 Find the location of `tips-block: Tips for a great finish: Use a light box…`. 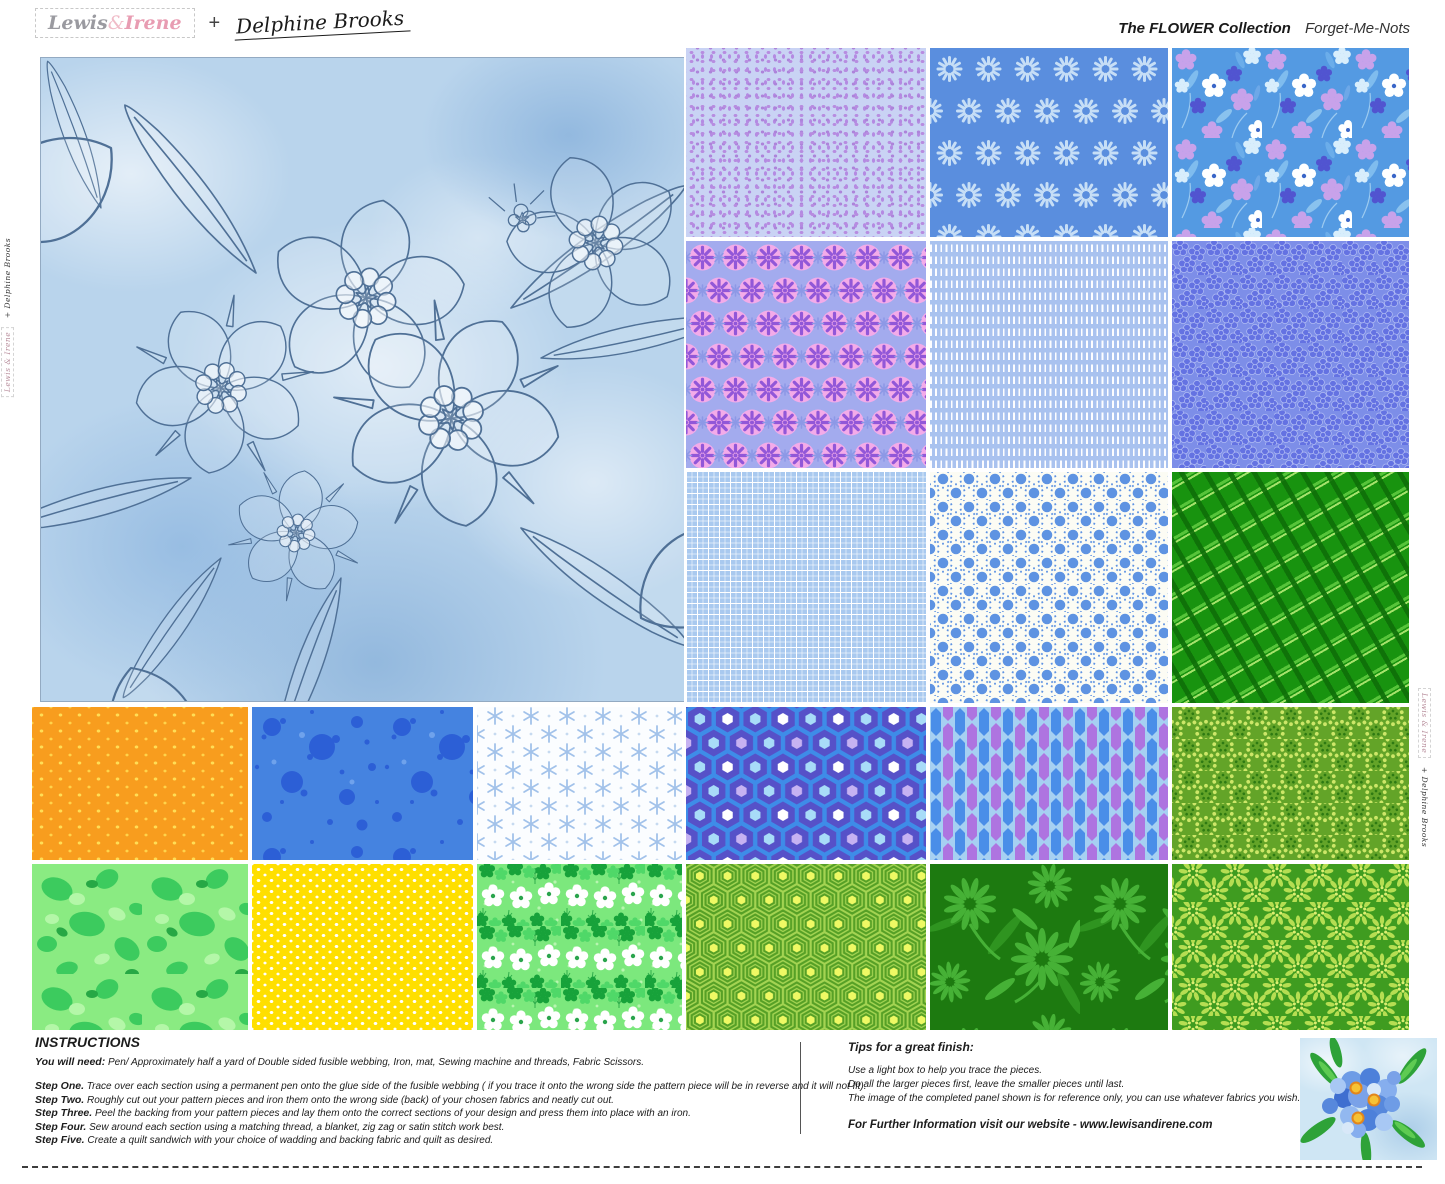

tips-block: Tips for a great finish: Use a light box… is located at coordinates (1078, 1086).